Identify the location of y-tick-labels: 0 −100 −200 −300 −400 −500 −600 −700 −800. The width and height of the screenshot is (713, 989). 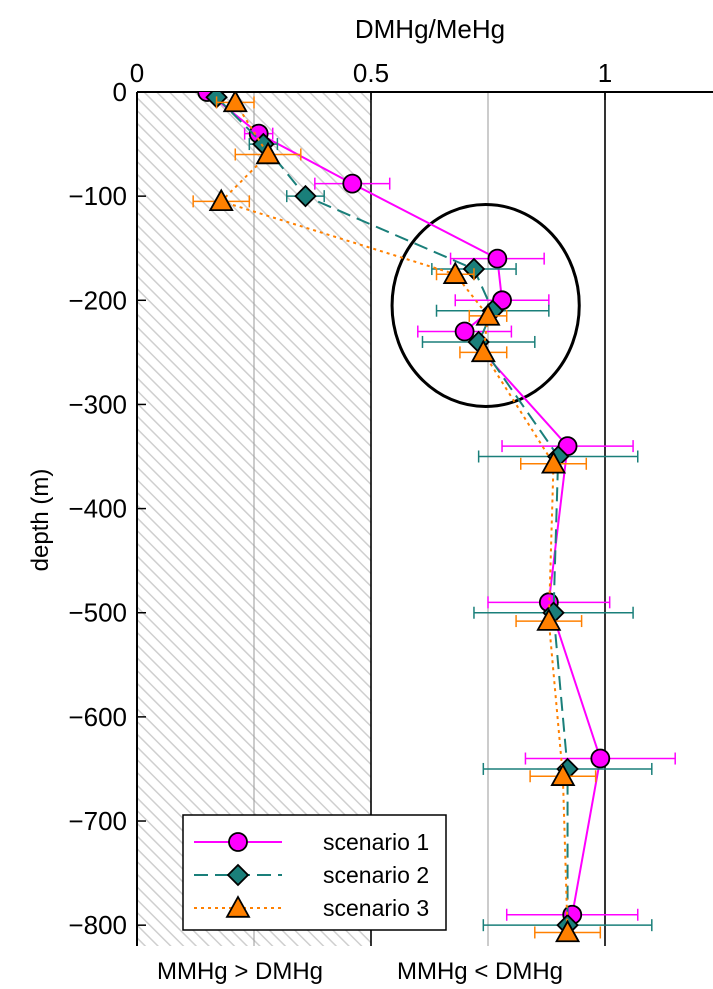
(107, 508).